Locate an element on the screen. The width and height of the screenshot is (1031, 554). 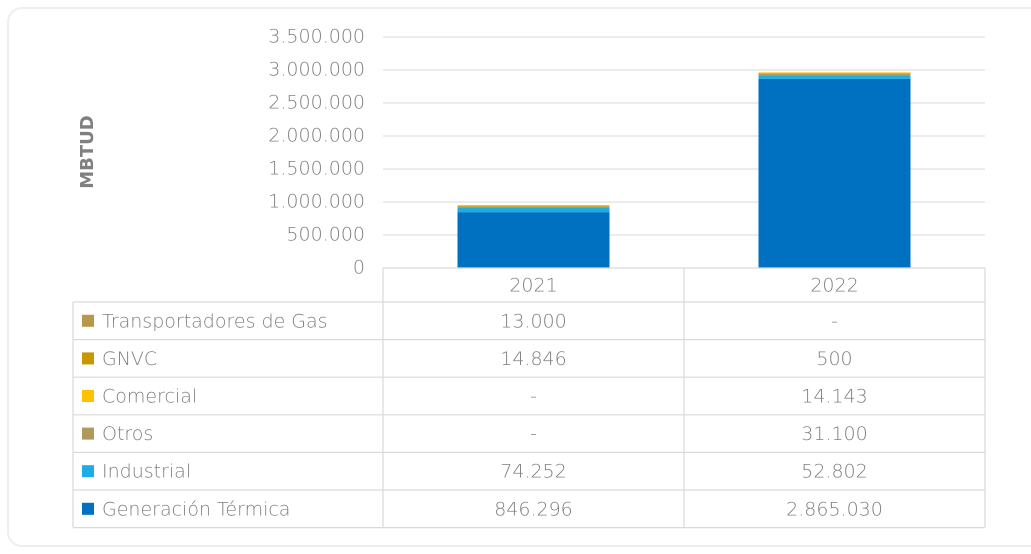
legend-label: GNVC is located at coordinates (129, 359).